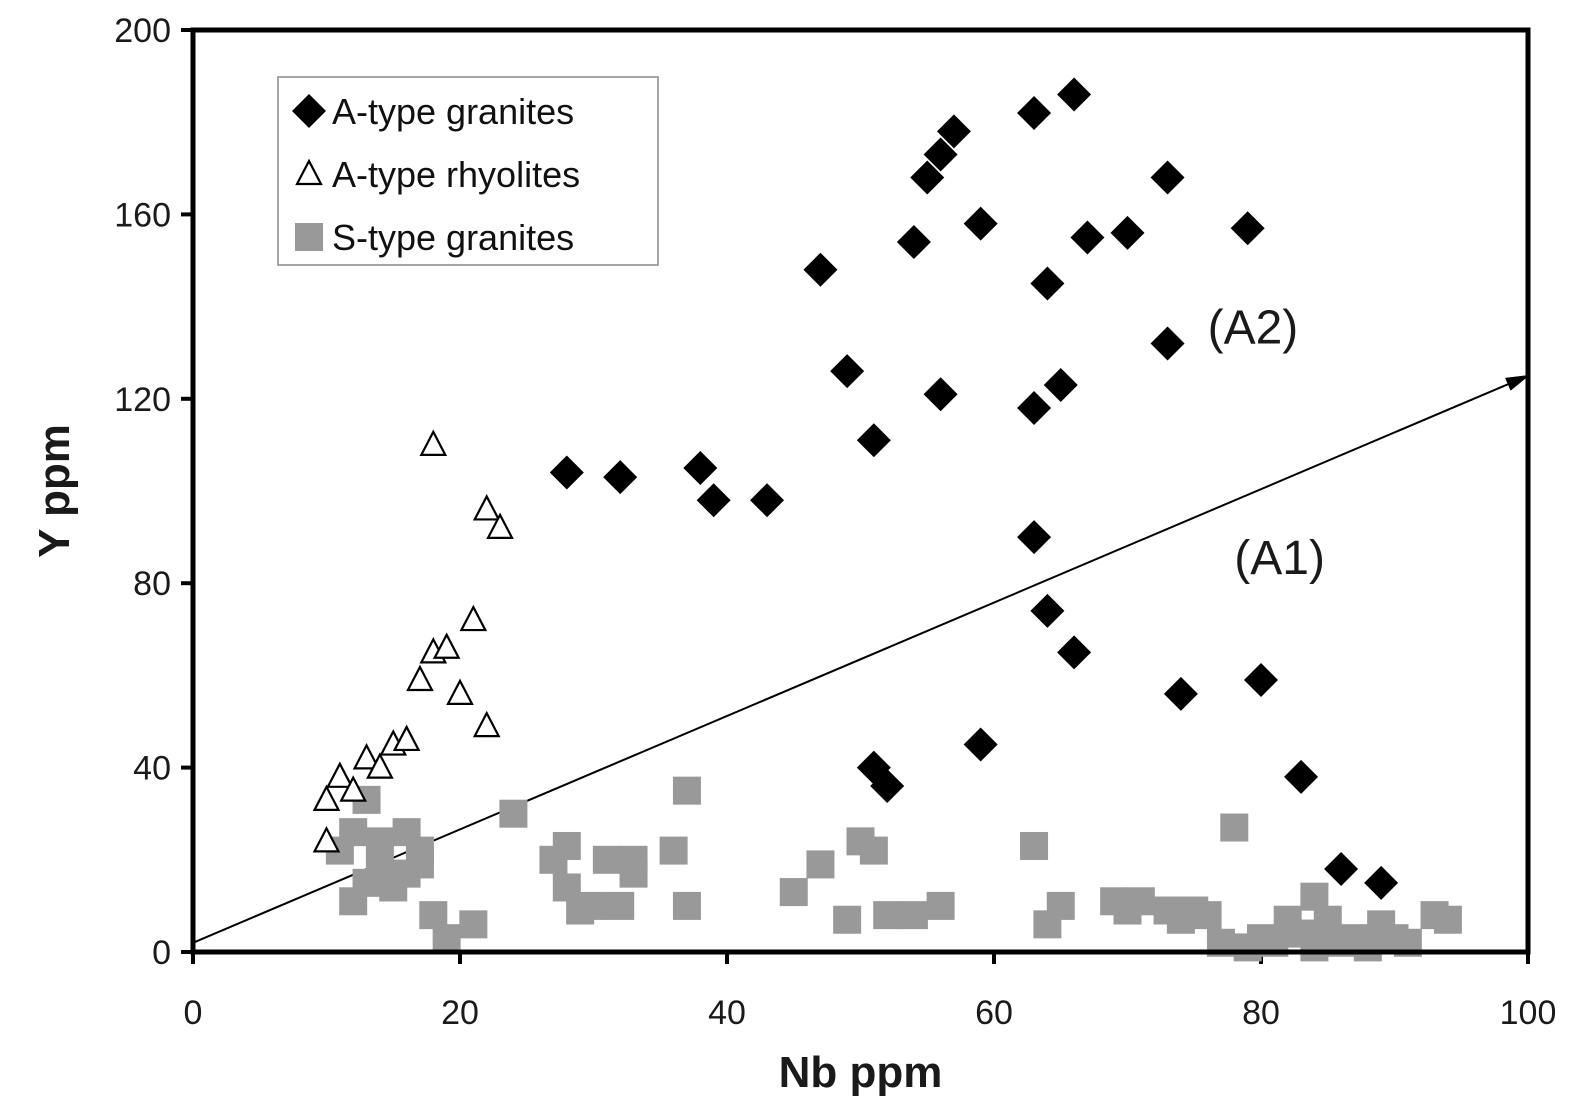  Describe the element at coordinates (1253, 327) in the screenshot. I see `region-label: (A2)` at that location.